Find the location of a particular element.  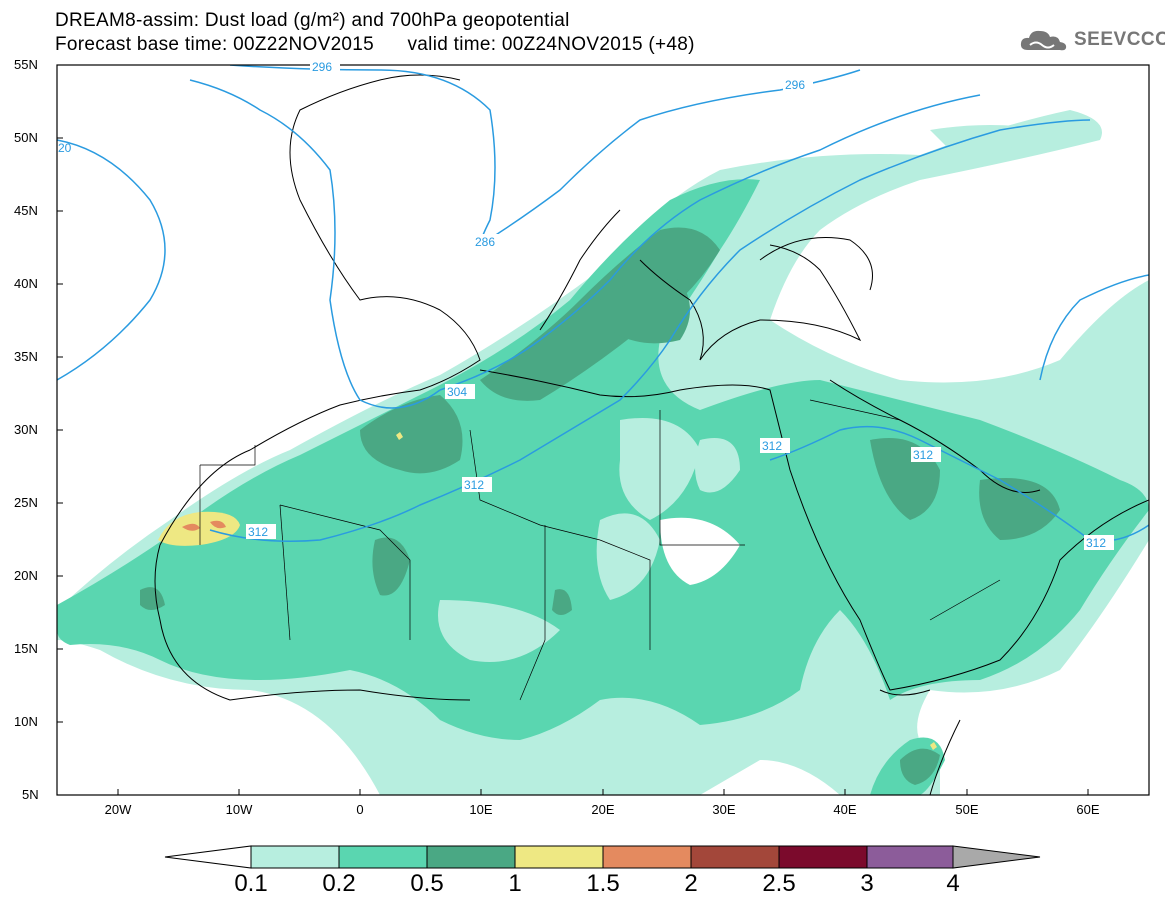

dust-yellow-spot is located at coordinates (399, 436).